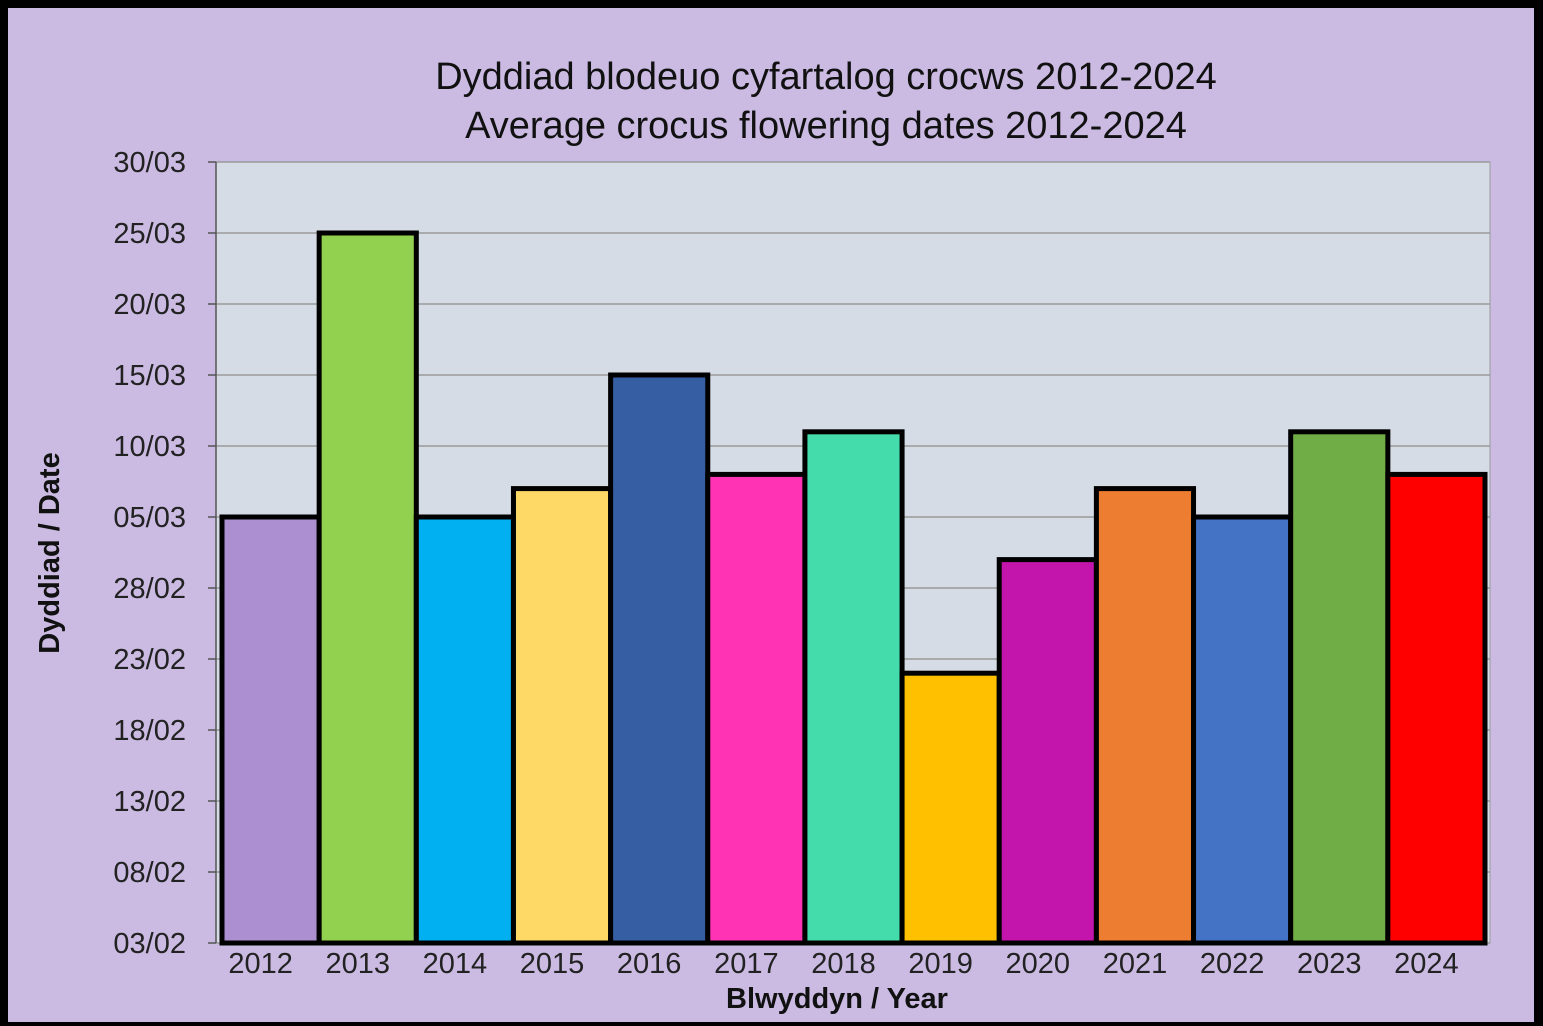 This screenshot has height=1026, width=1543. What do you see at coordinates (149, 305) in the screenshot?
I see `y-tick-label: 20/03` at bounding box center [149, 305].